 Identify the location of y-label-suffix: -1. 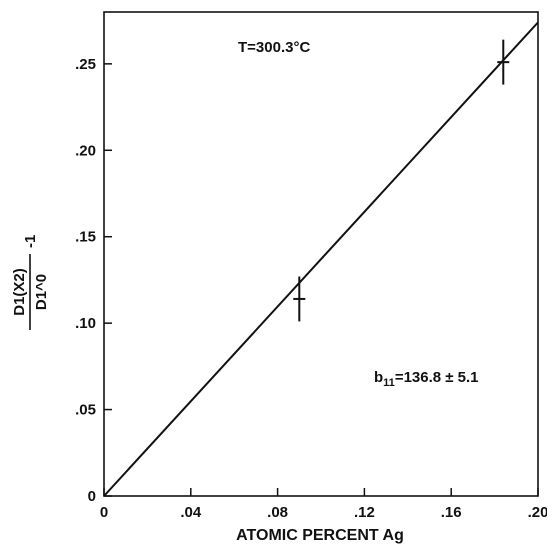
(30, 241).